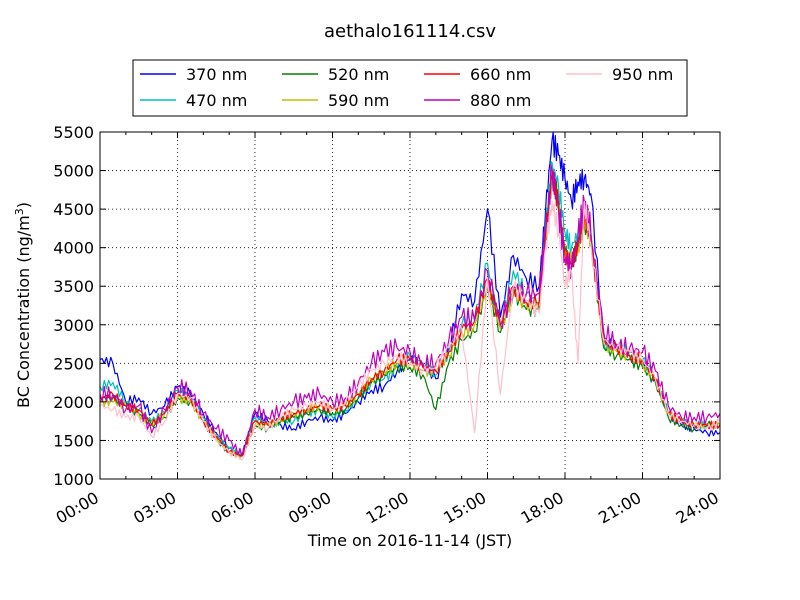 The image size is (800, 600). I want to click on legend-label-590-nm: 590 nm, so click(358, 100).